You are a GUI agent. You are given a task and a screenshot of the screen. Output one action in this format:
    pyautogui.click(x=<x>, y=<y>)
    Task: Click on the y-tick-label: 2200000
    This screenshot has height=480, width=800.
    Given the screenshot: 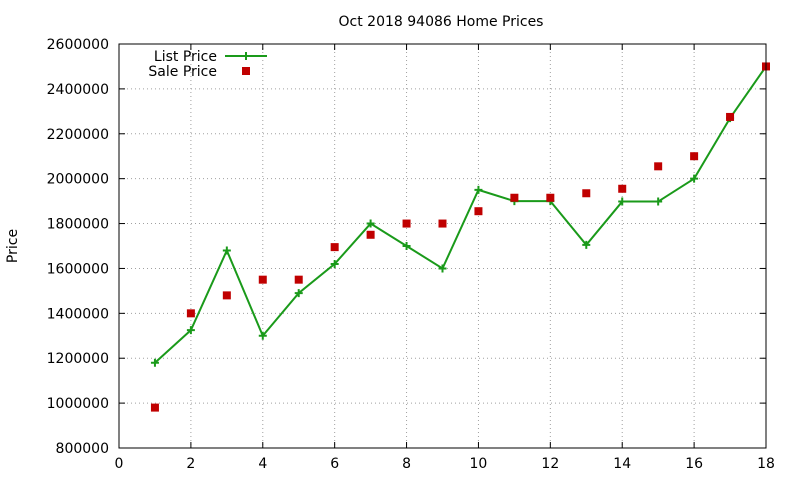 What is the action you would take?
    pyautogui.click(x=78, y=135)
    